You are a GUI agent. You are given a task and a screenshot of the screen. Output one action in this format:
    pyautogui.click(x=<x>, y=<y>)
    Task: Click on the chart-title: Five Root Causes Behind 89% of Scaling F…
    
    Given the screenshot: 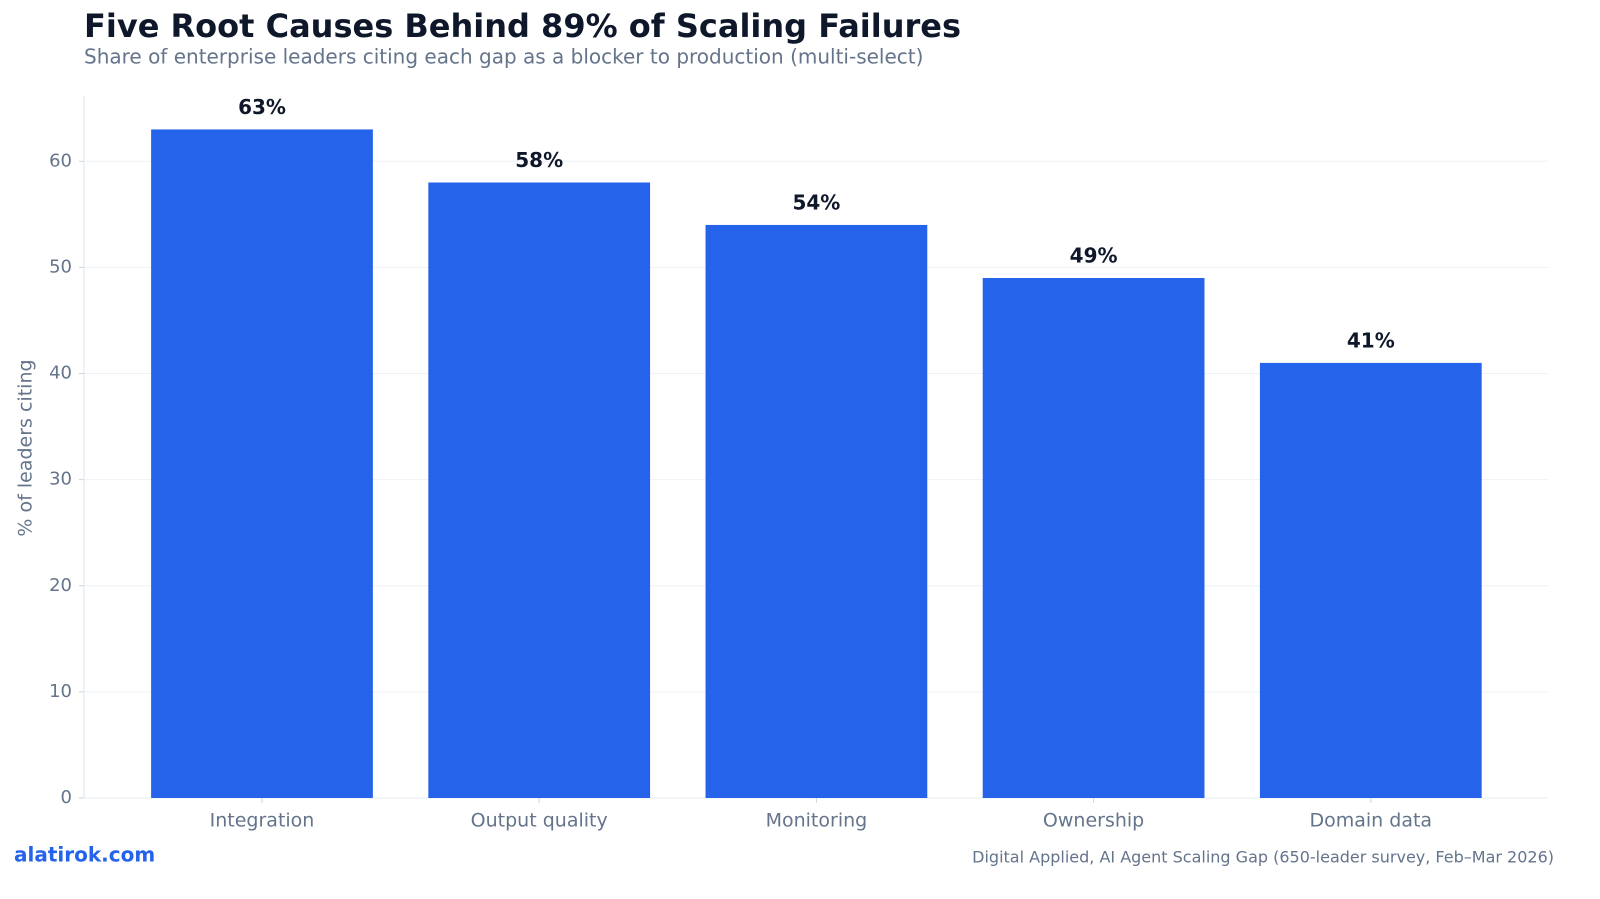 What is the action you would take?
    pyautogui.click(x=522, y=26)
    